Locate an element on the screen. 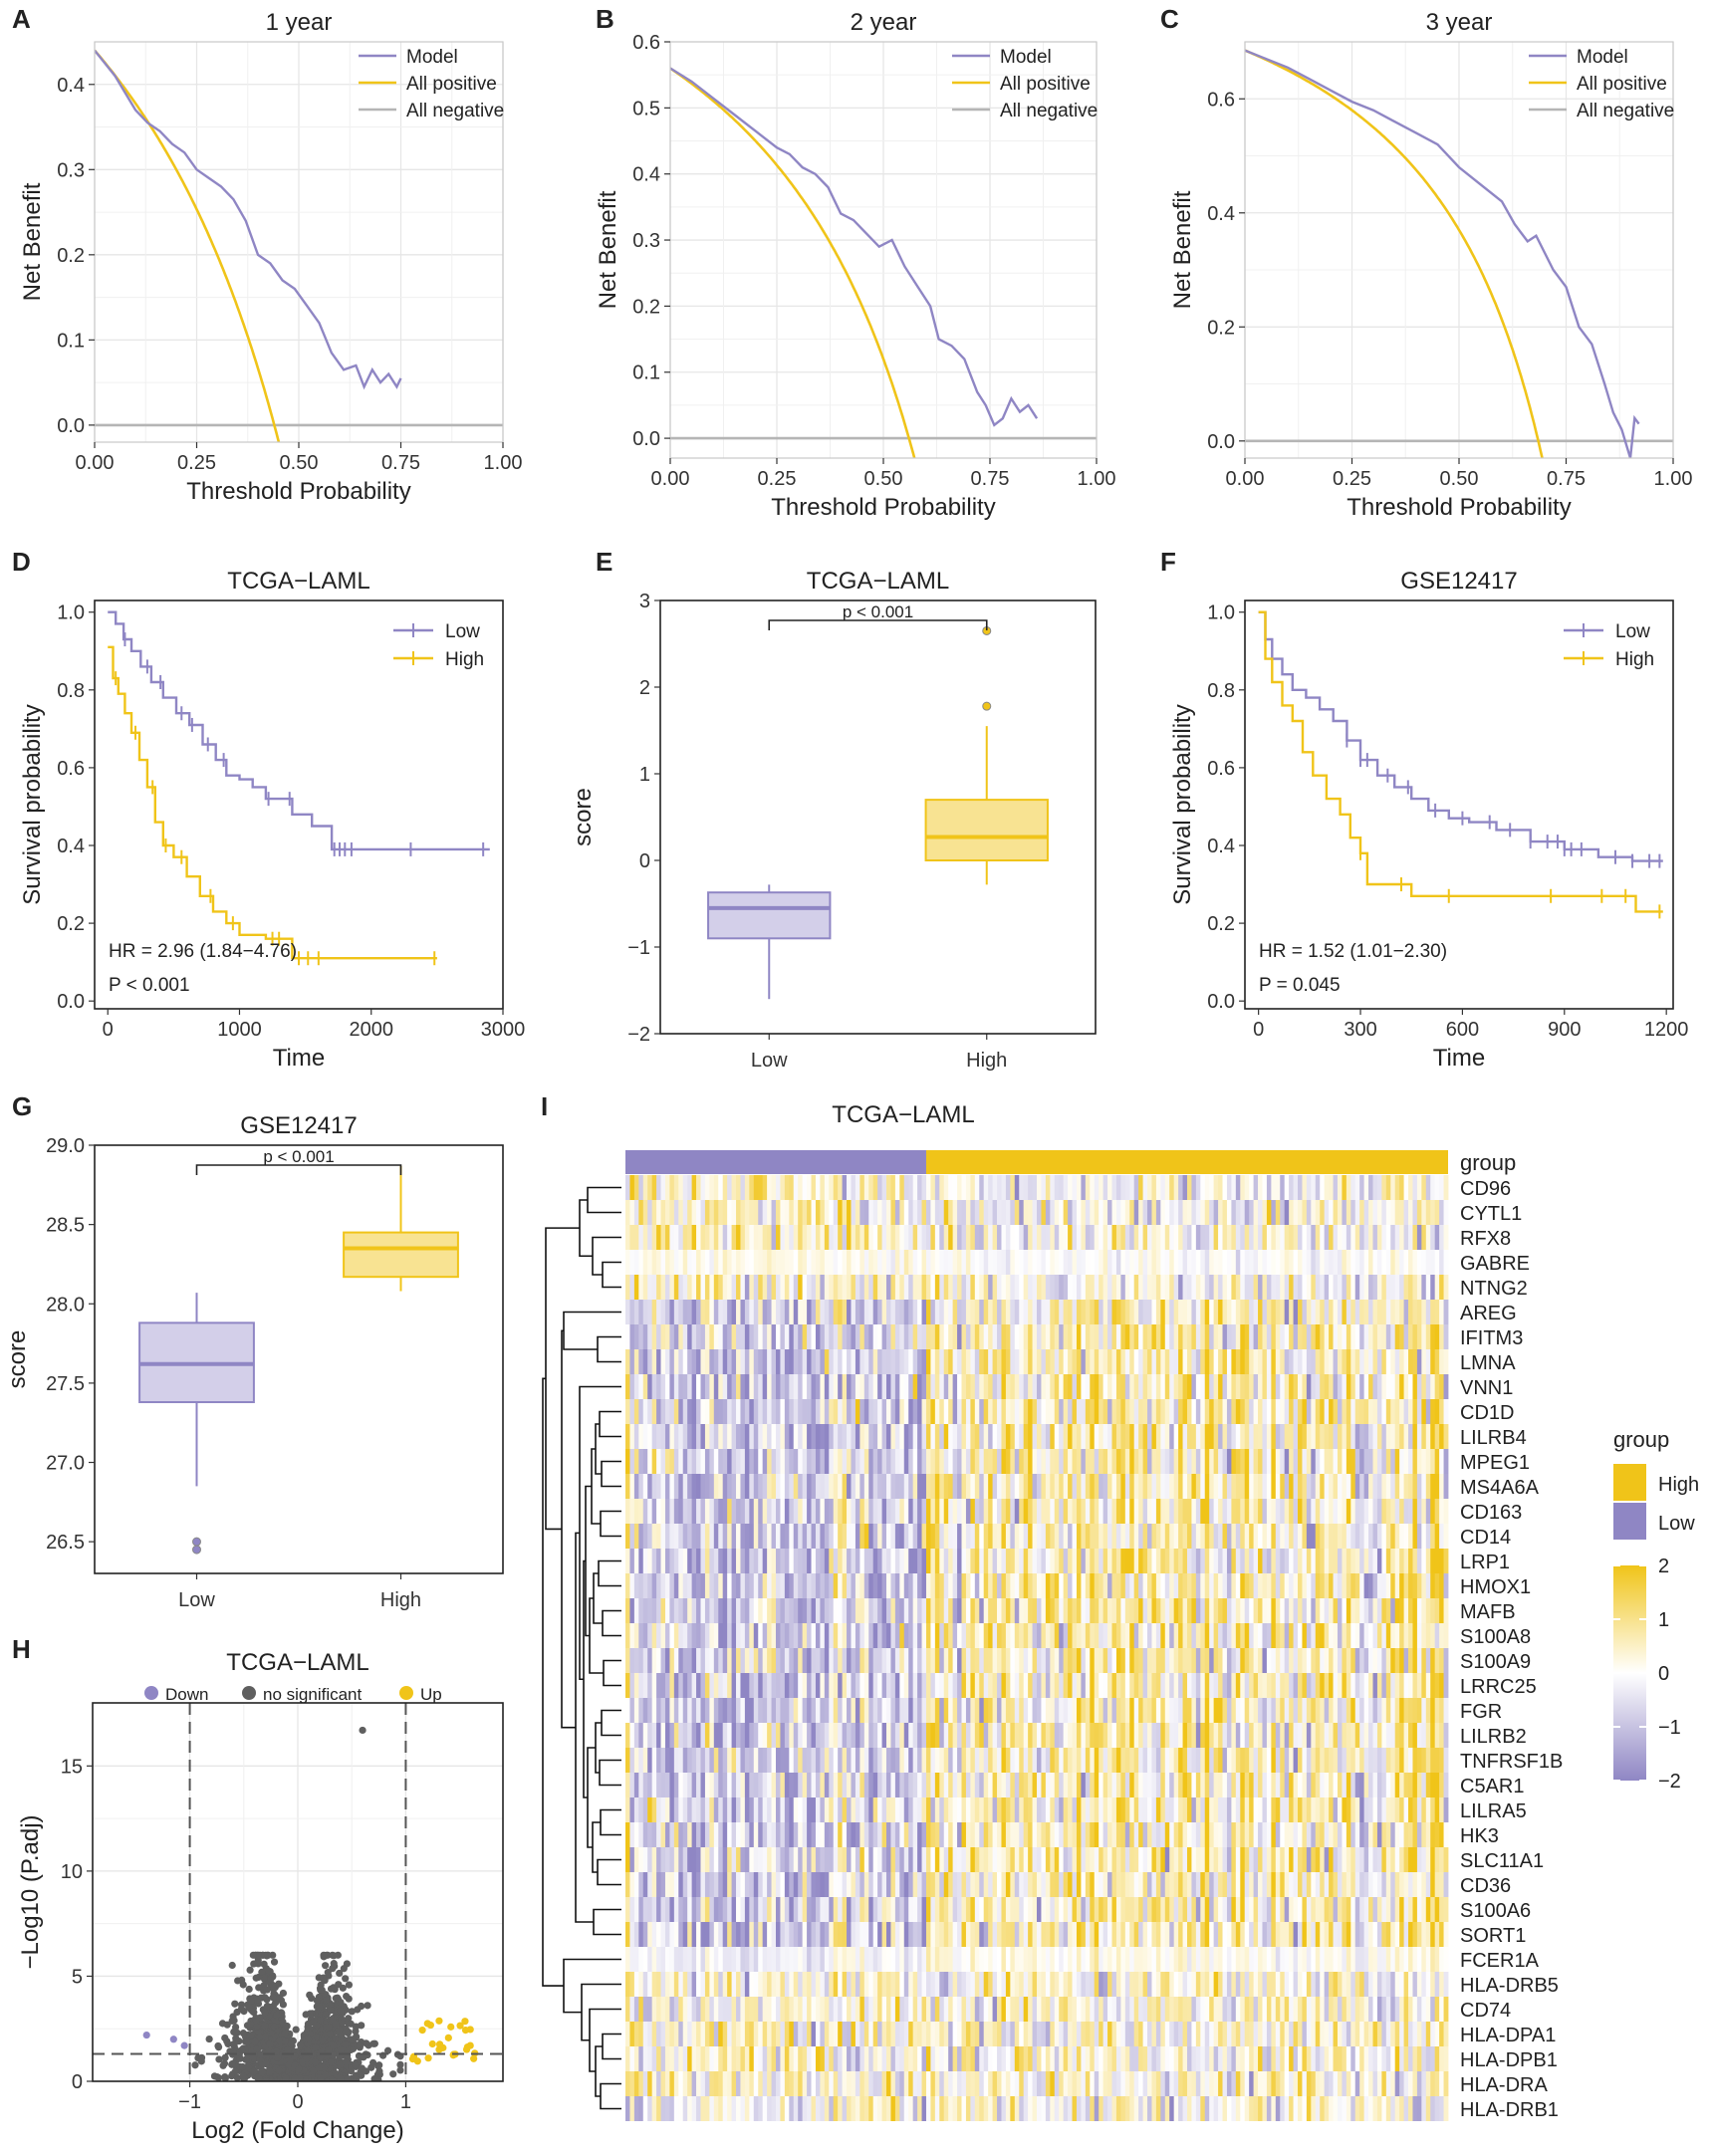  y-tick-label: 27.0 is located at coordinates (65, 1464).